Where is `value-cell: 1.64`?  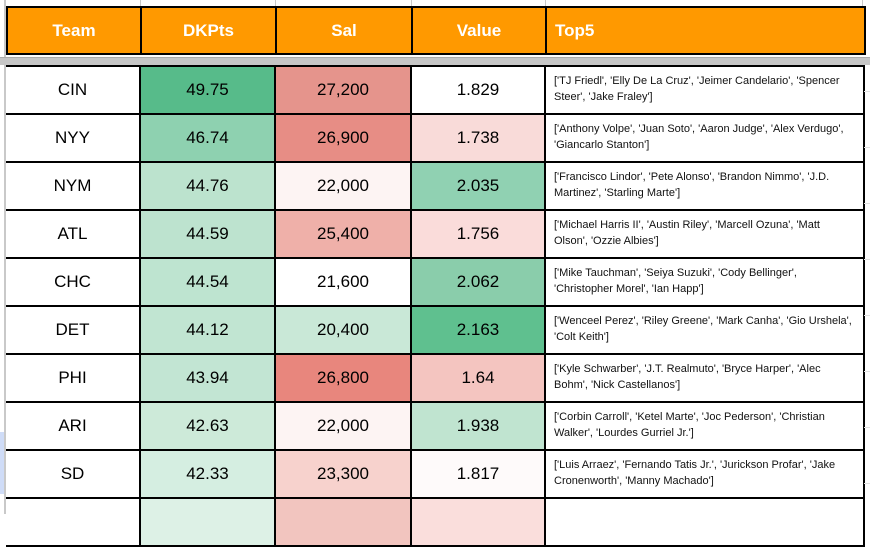 value-cell: 1.64 is located at coordinates (478, 378).